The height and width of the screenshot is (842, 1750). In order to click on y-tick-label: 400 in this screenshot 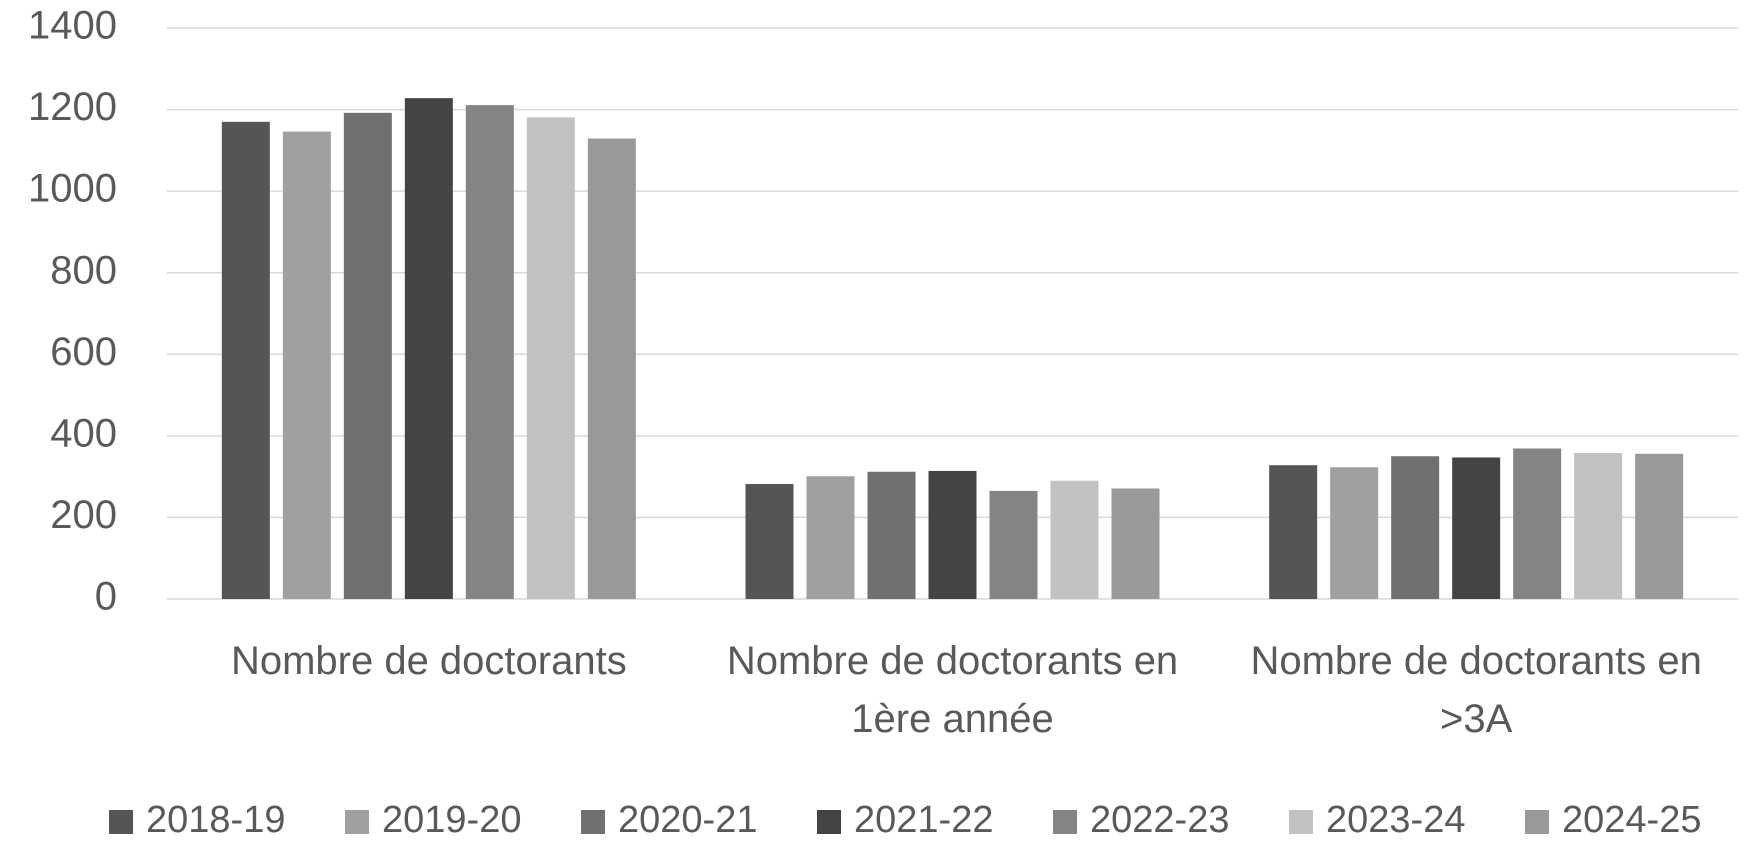, I will do `click(83, 433)`.